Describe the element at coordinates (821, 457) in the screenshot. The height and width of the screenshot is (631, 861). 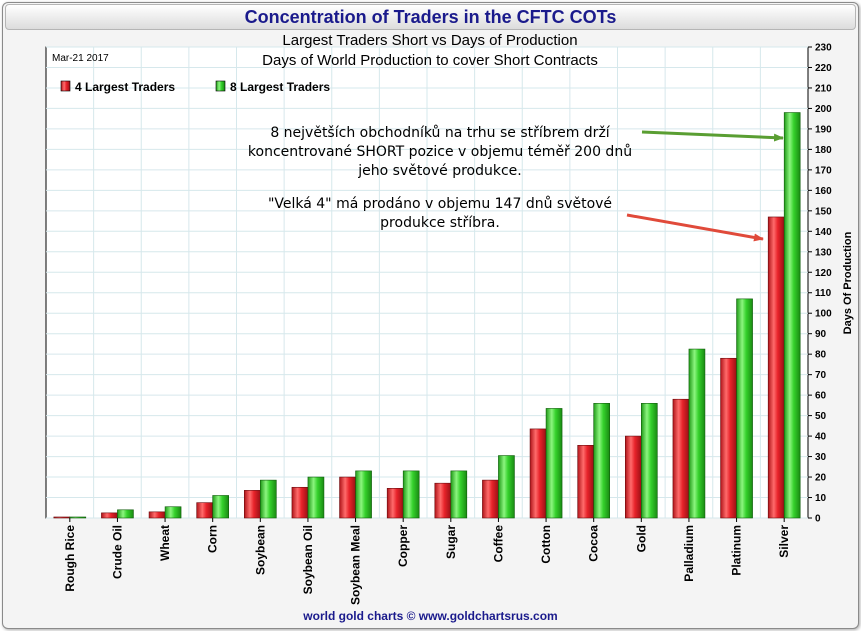
I see `y-tick-label: 30` at that location.